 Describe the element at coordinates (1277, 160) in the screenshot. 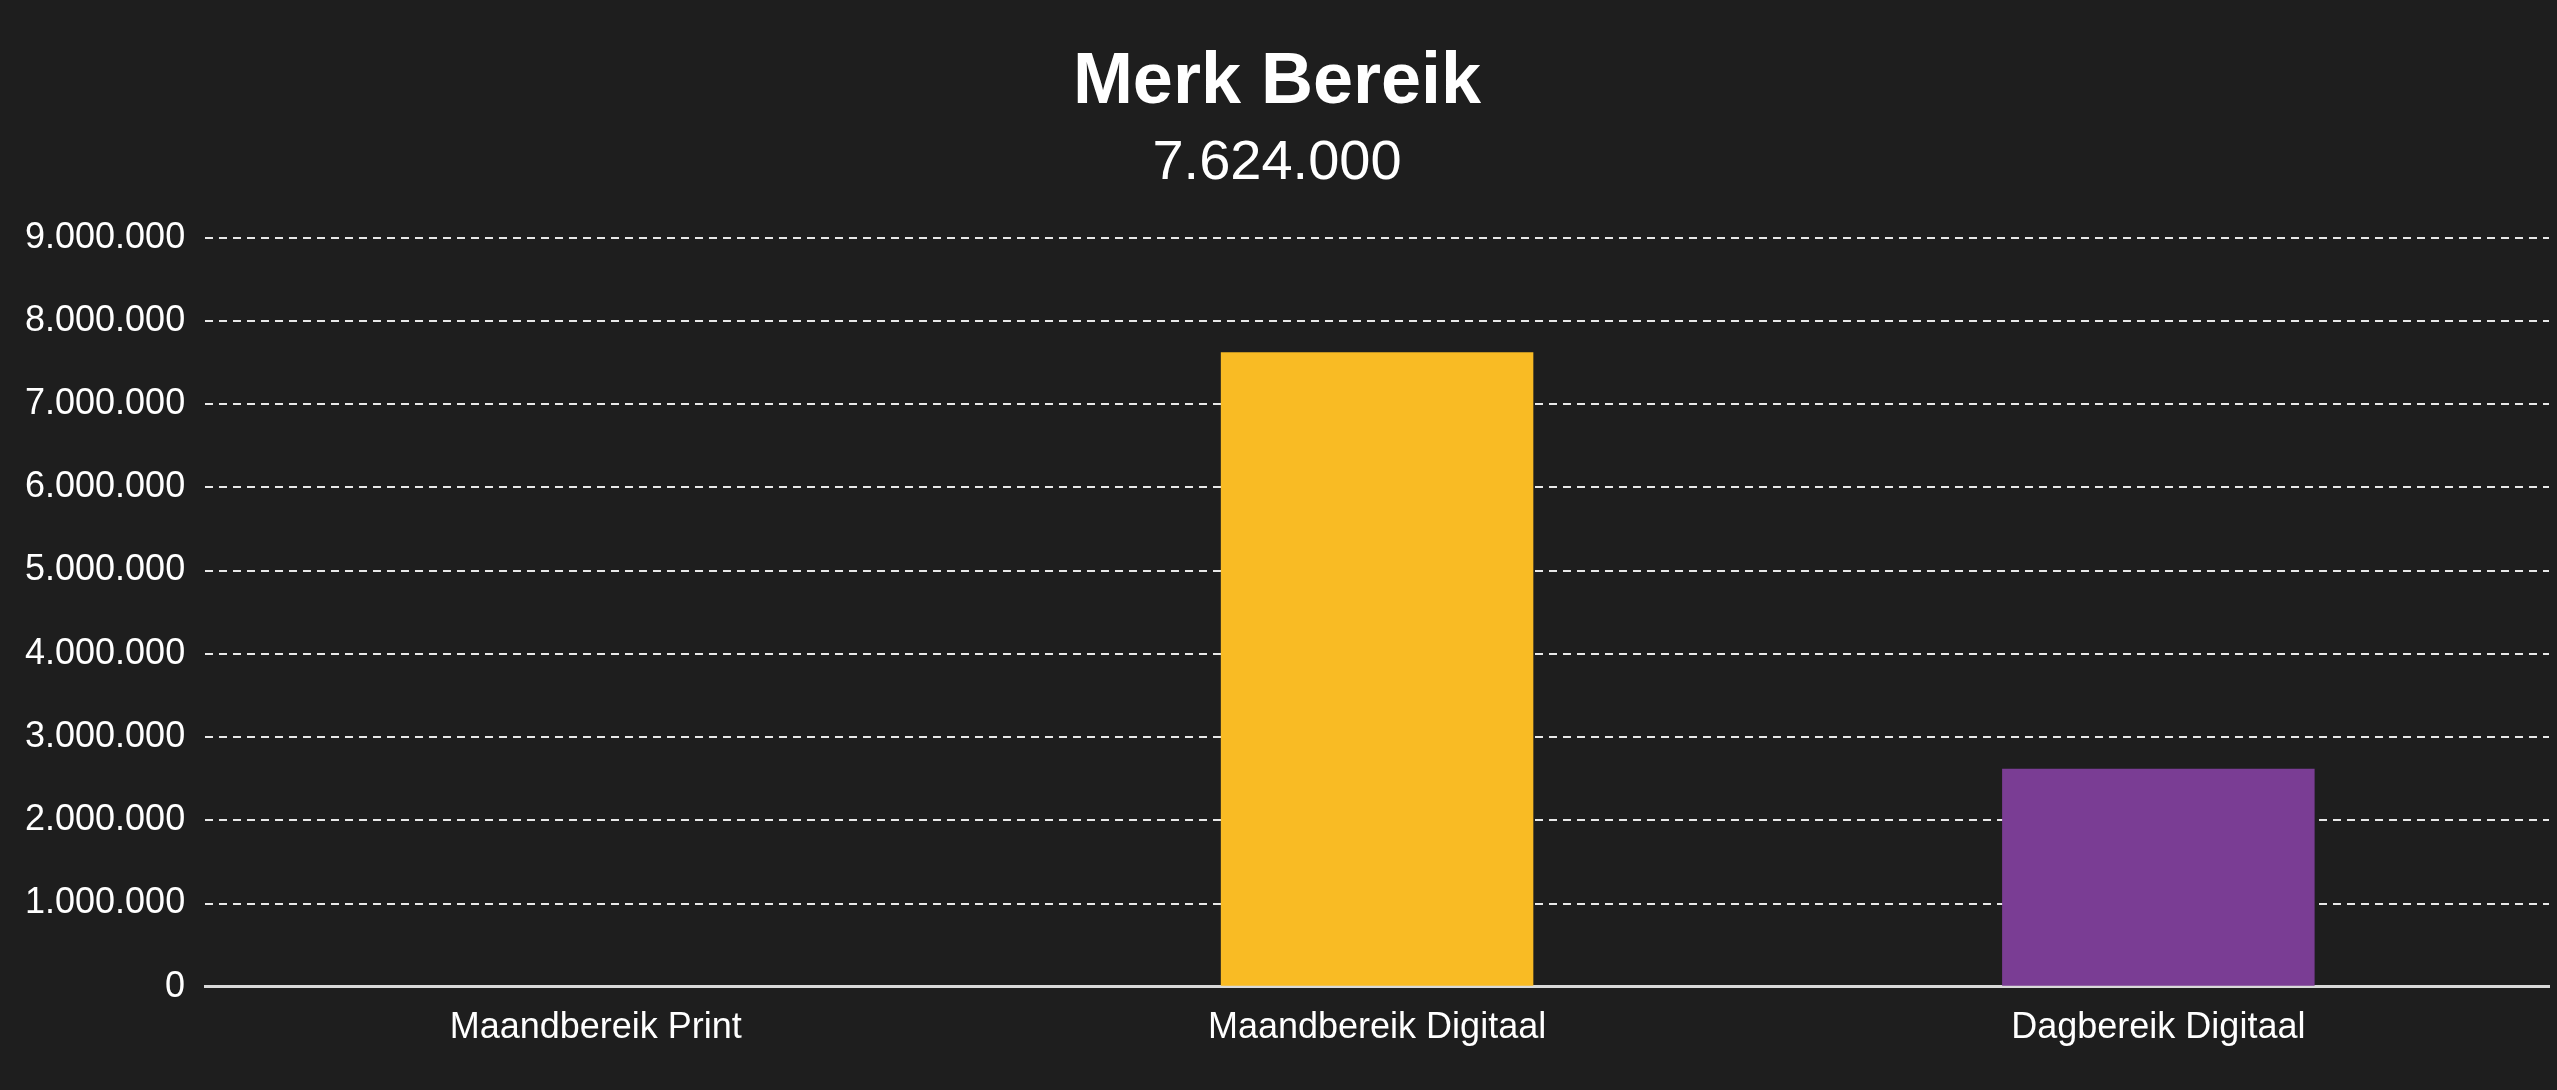

I see `chart-subtitle: 7.624.000` at that location.